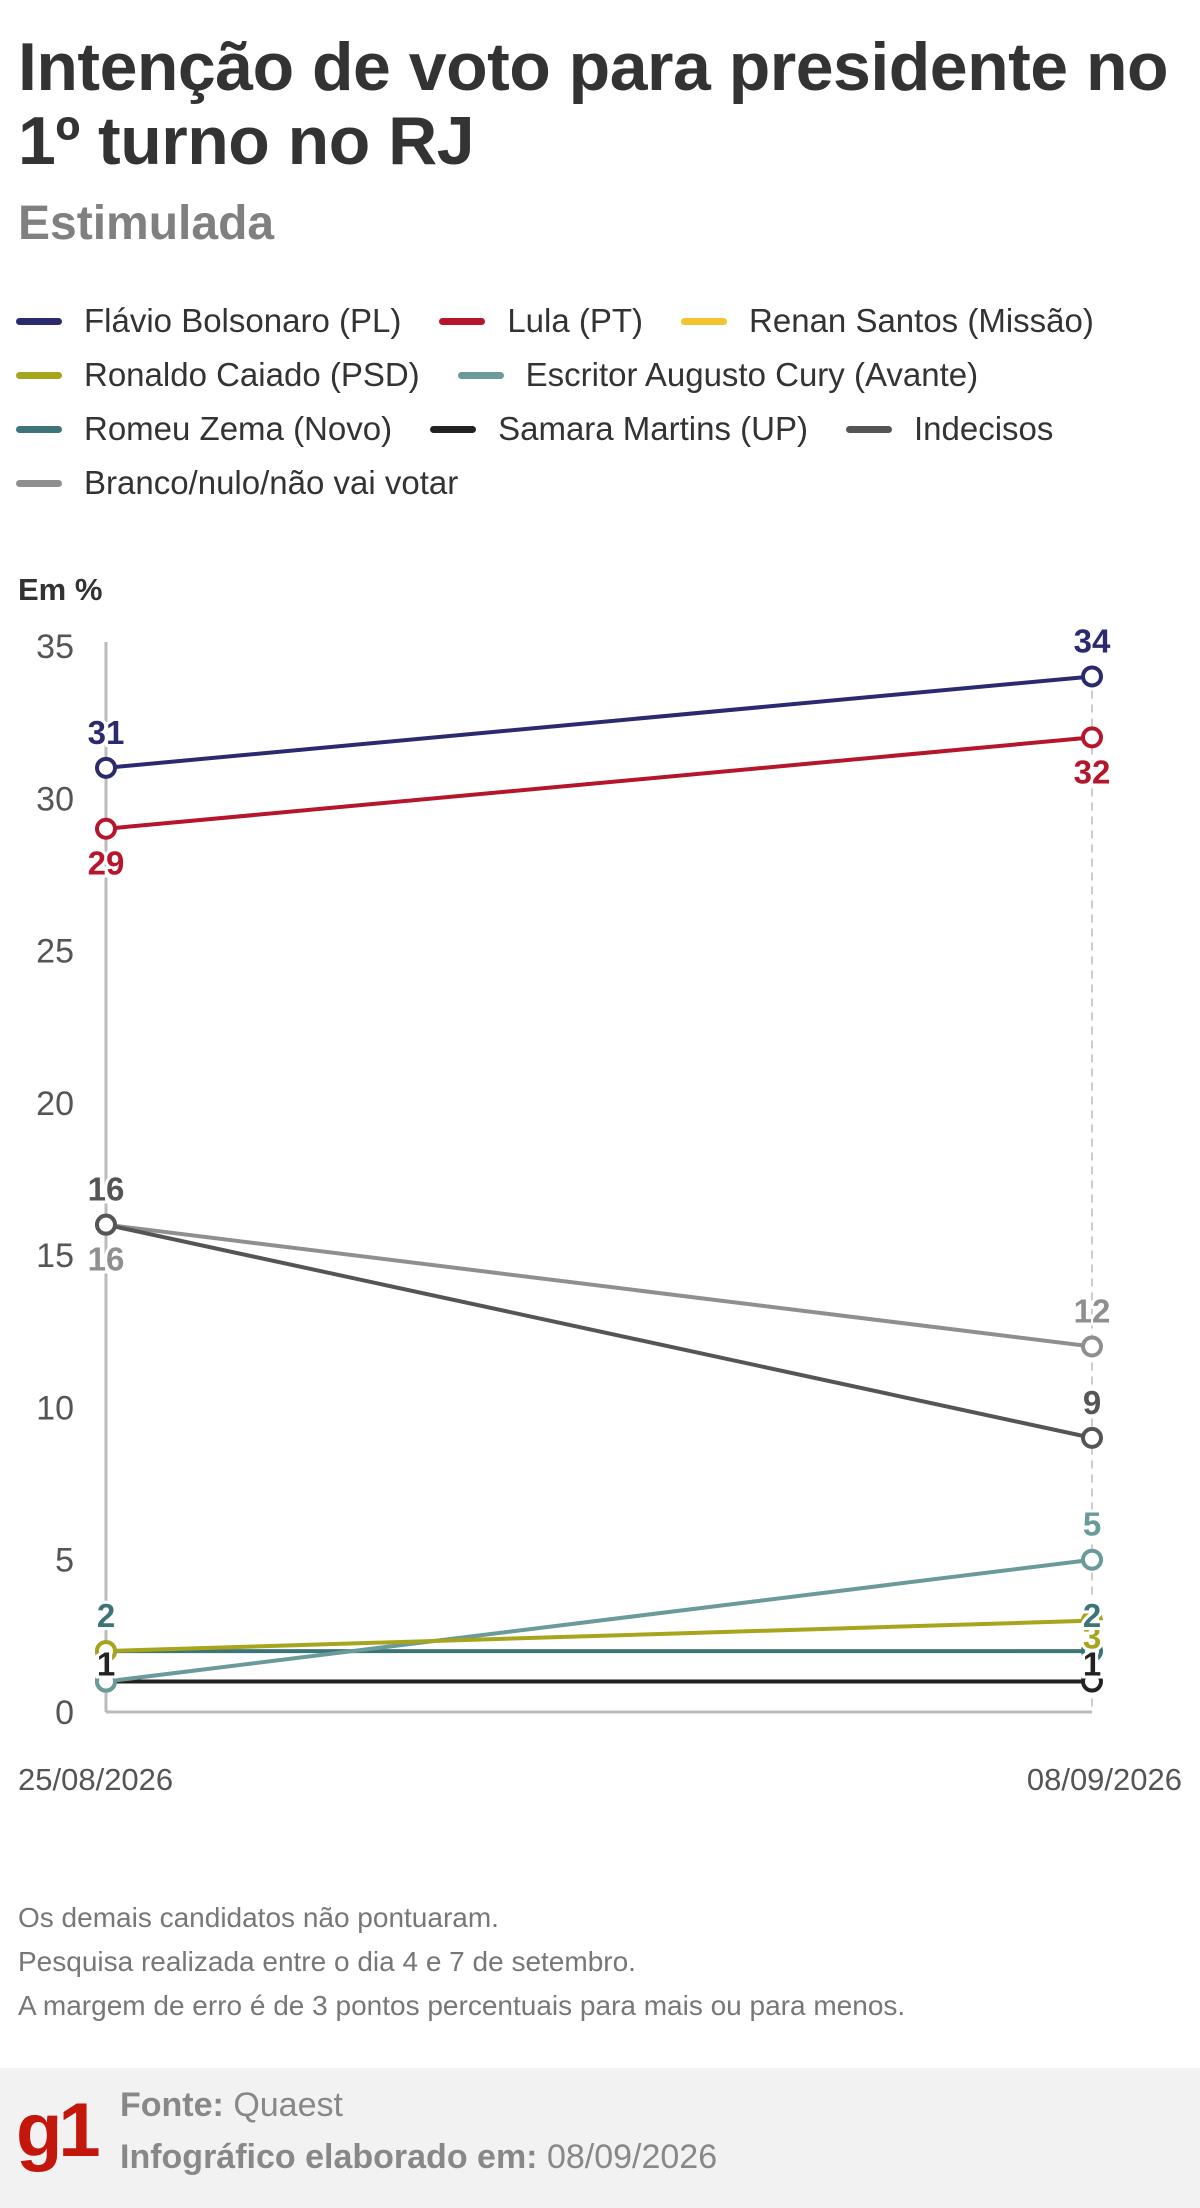 Image resolution: width=1200 pixels, height=2208 pixels. Describe the element at coordinates (55, 799) in the screenshot. I see `y-tick-label: 30` at that location.